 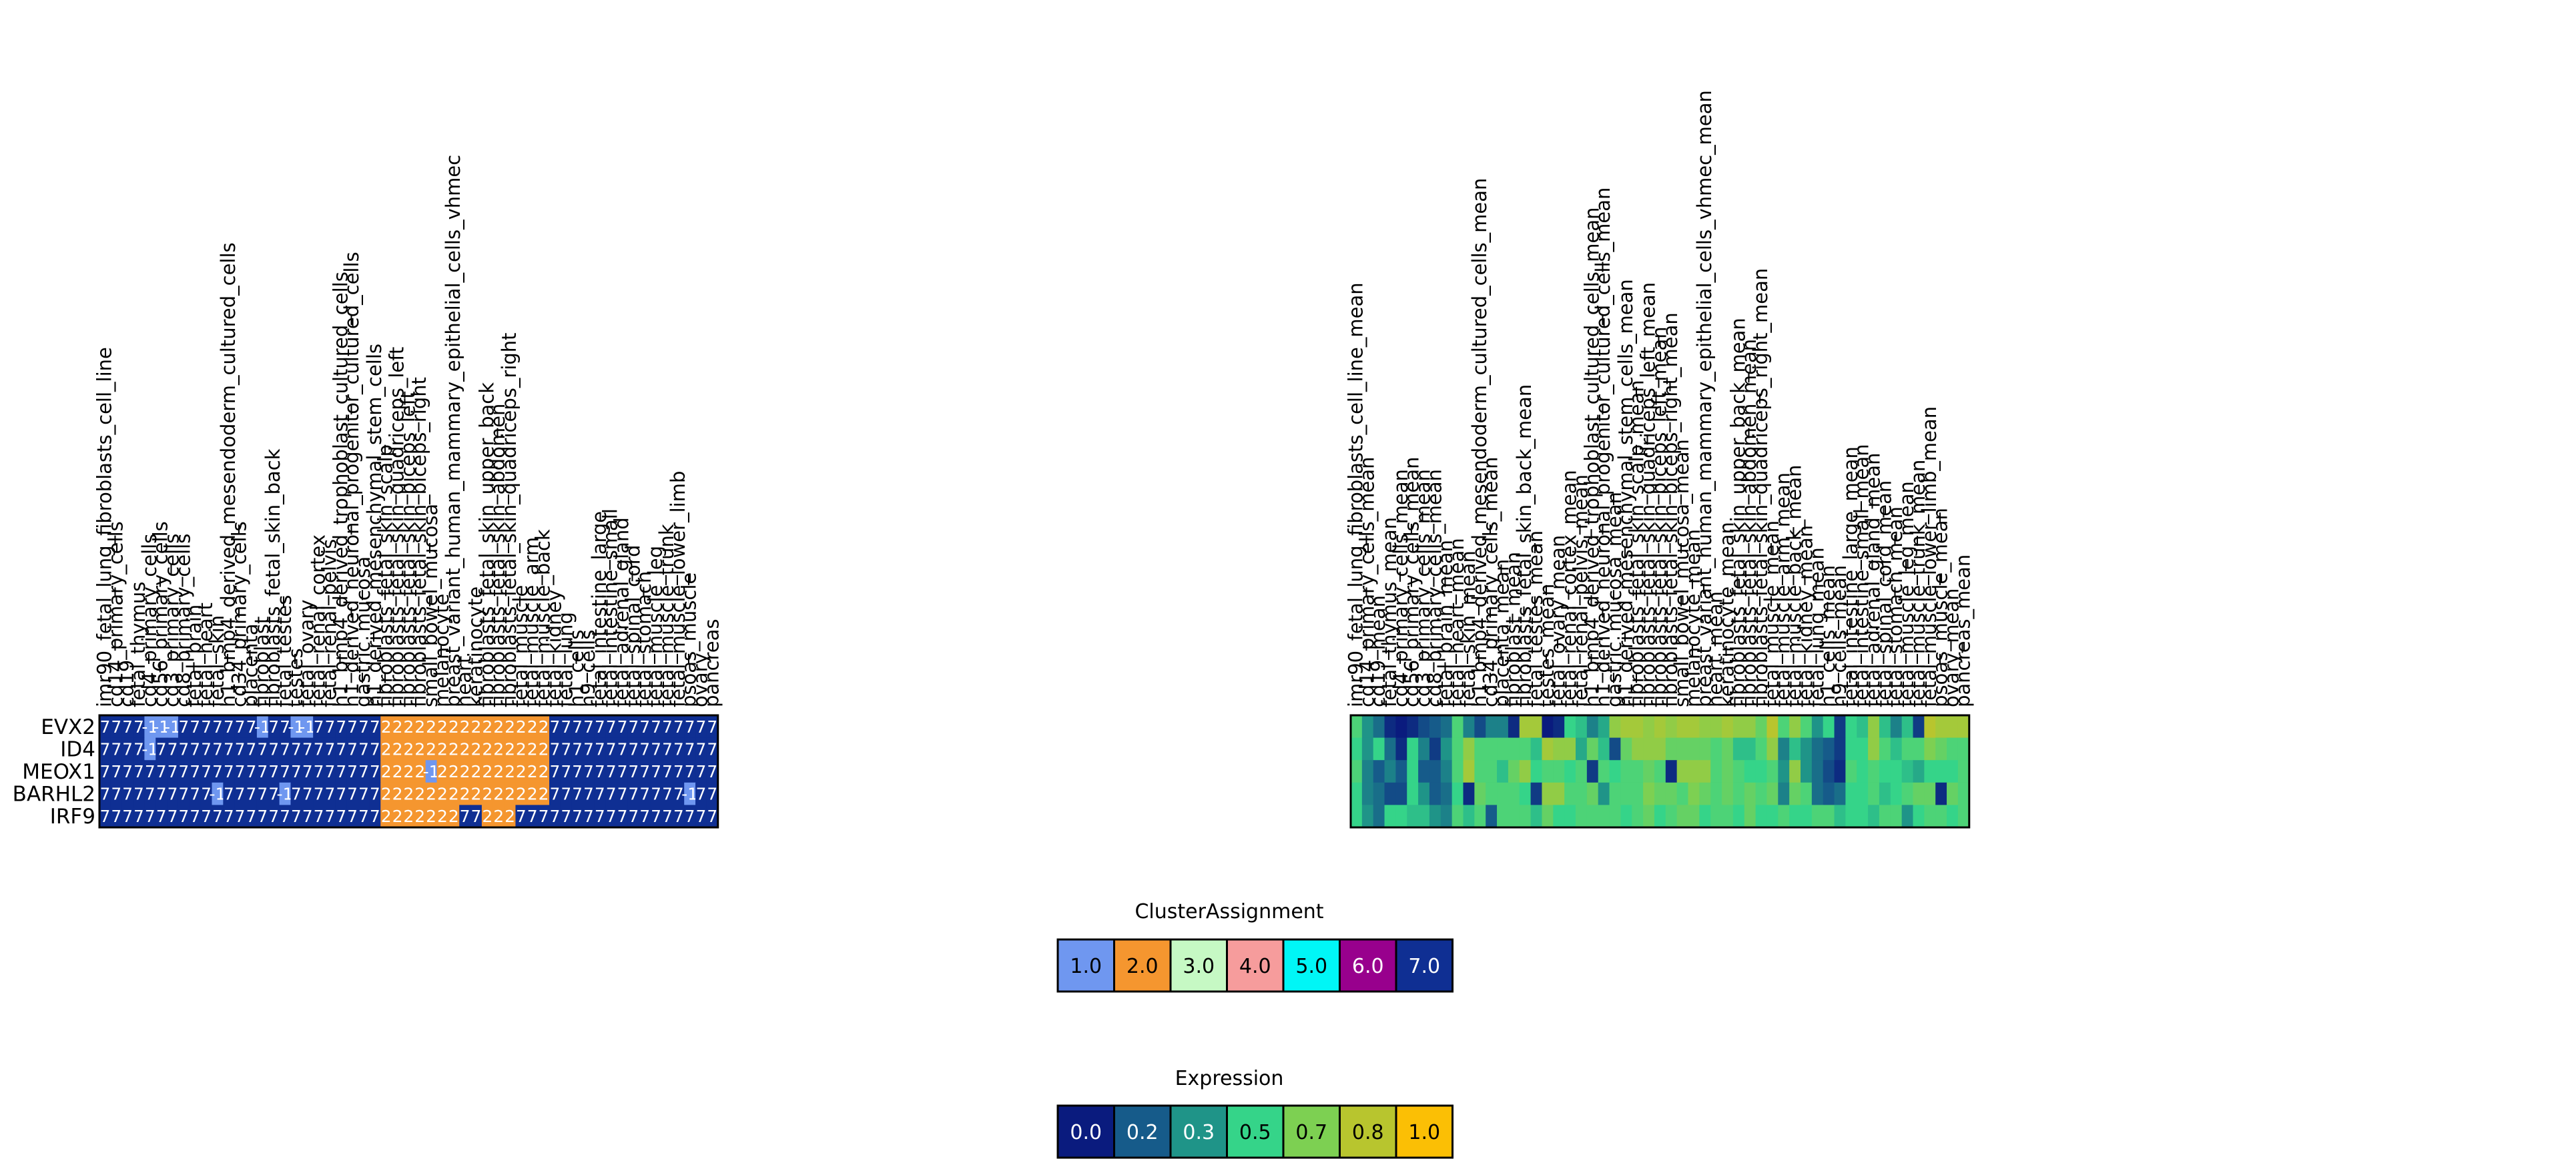 What do you see at coordinates (1086, 1132) in the screenshot?
I see `legend-label: 0.0` at bounding box center [1086, 1132].